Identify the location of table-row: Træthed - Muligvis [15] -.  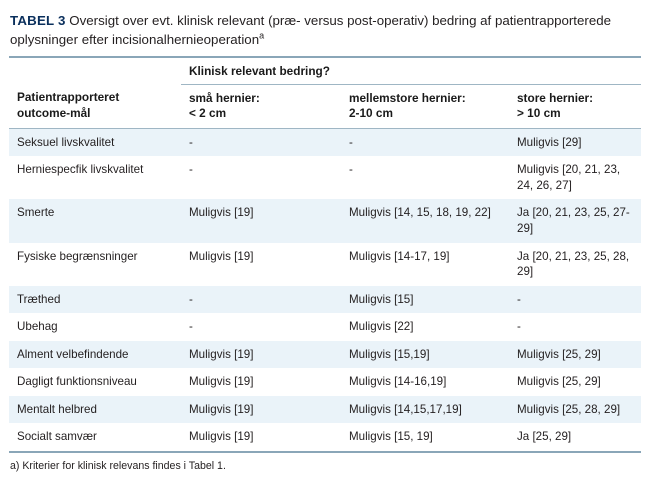
(325, 299).